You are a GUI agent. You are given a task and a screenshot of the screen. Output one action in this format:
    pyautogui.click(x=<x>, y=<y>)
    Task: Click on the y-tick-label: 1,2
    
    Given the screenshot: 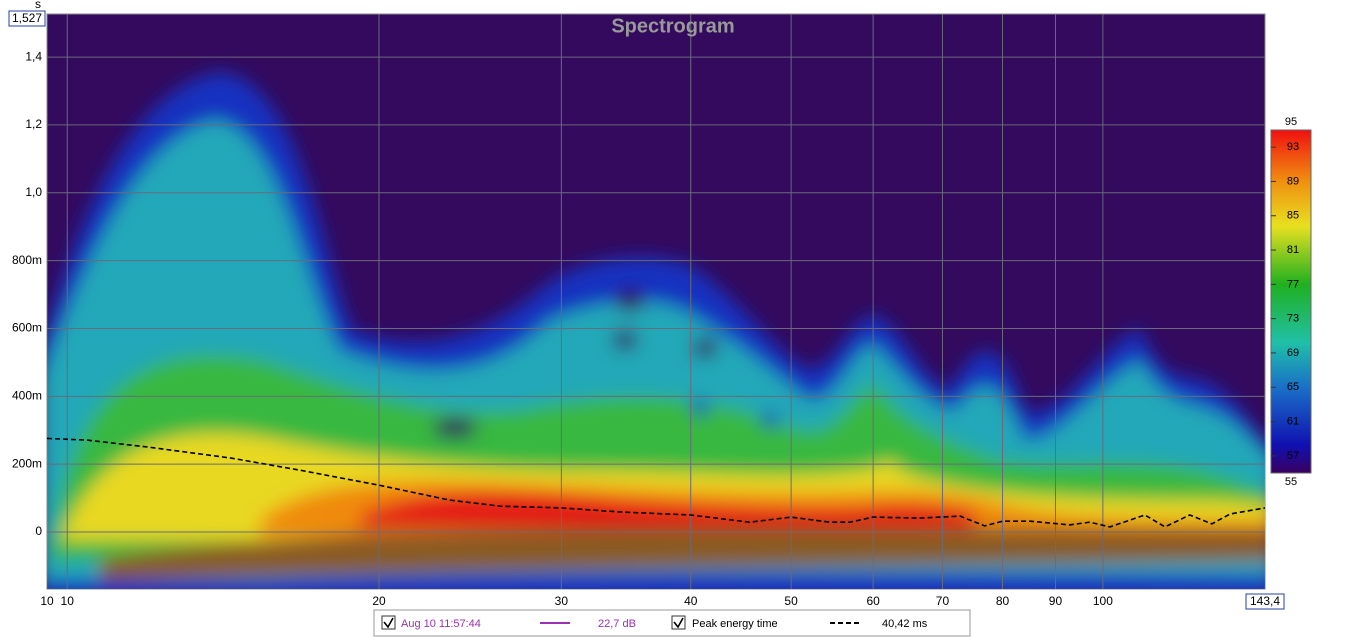 What is the action you would take?
    pyautogui.click(x=33, y=124)
    